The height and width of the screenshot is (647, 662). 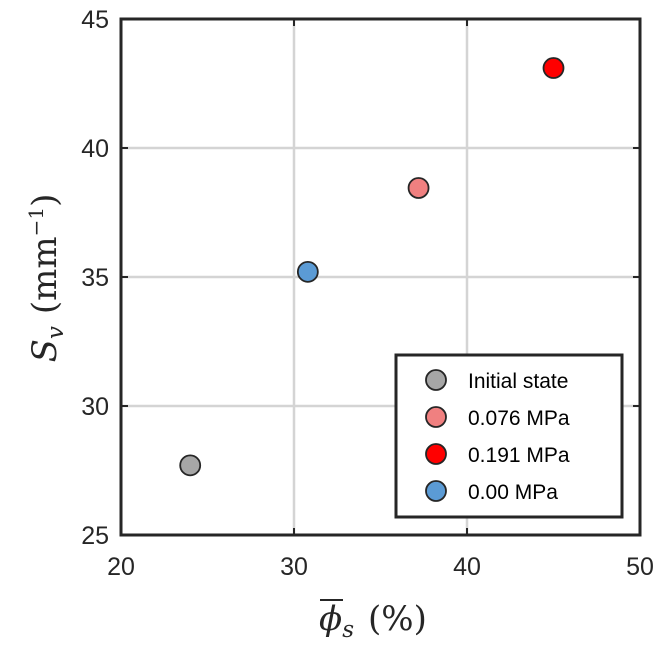 What do you see at coordinates (45, 200) in the screenshot?
I see `y-axis-label-unit-close: )` at bounding box center [45, 200].